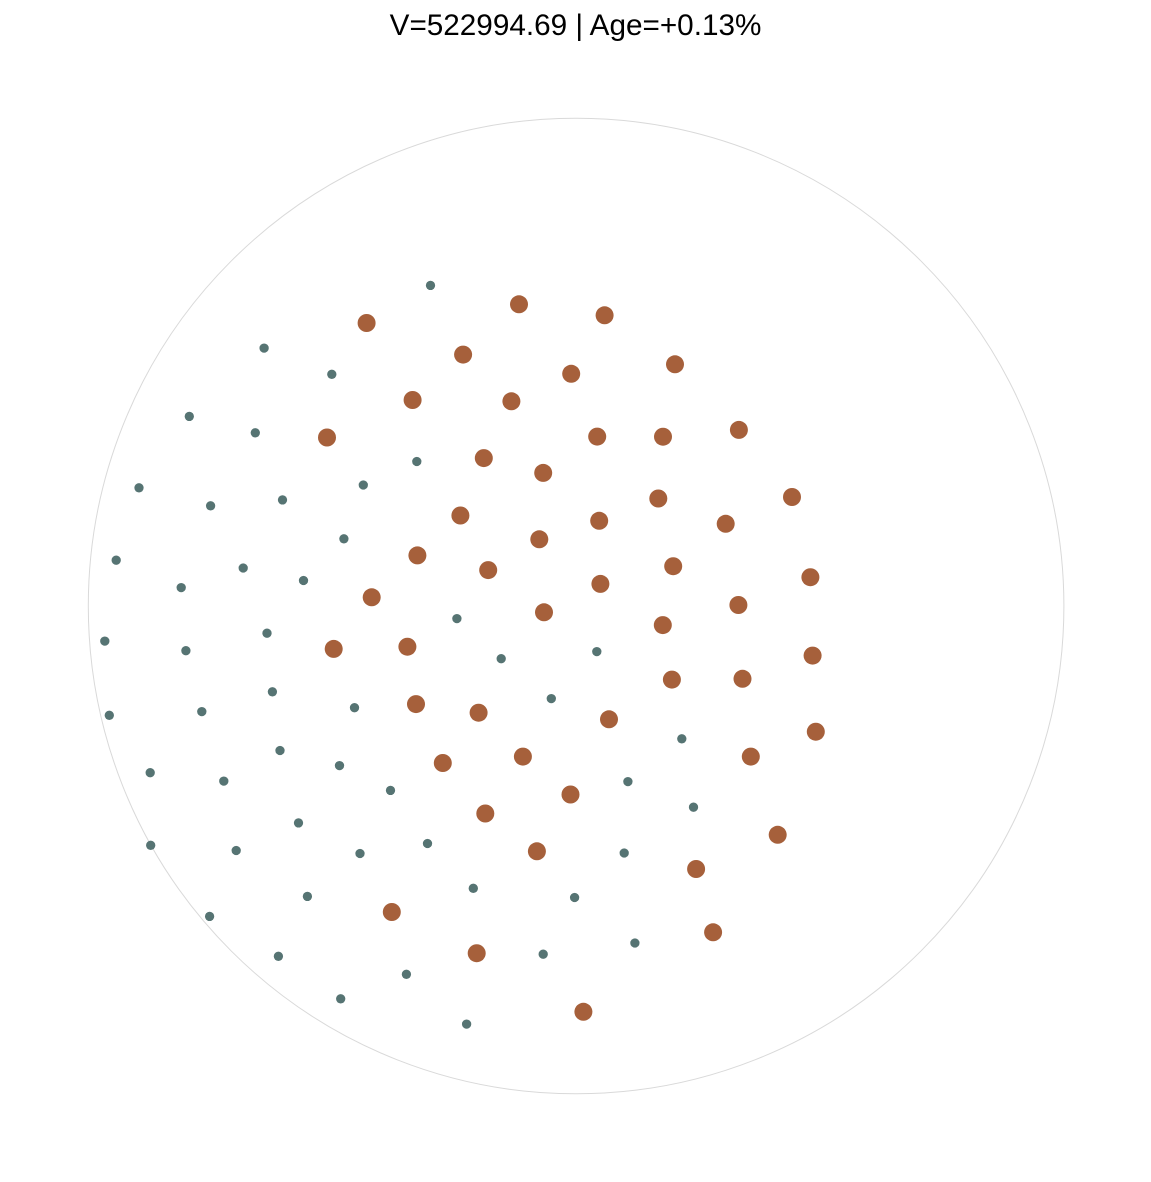 The height and width of the screenshot is (1182, 1151). I want to click on svg-text: V=522994.69 | Age=+0.13%, so click(576, 25).